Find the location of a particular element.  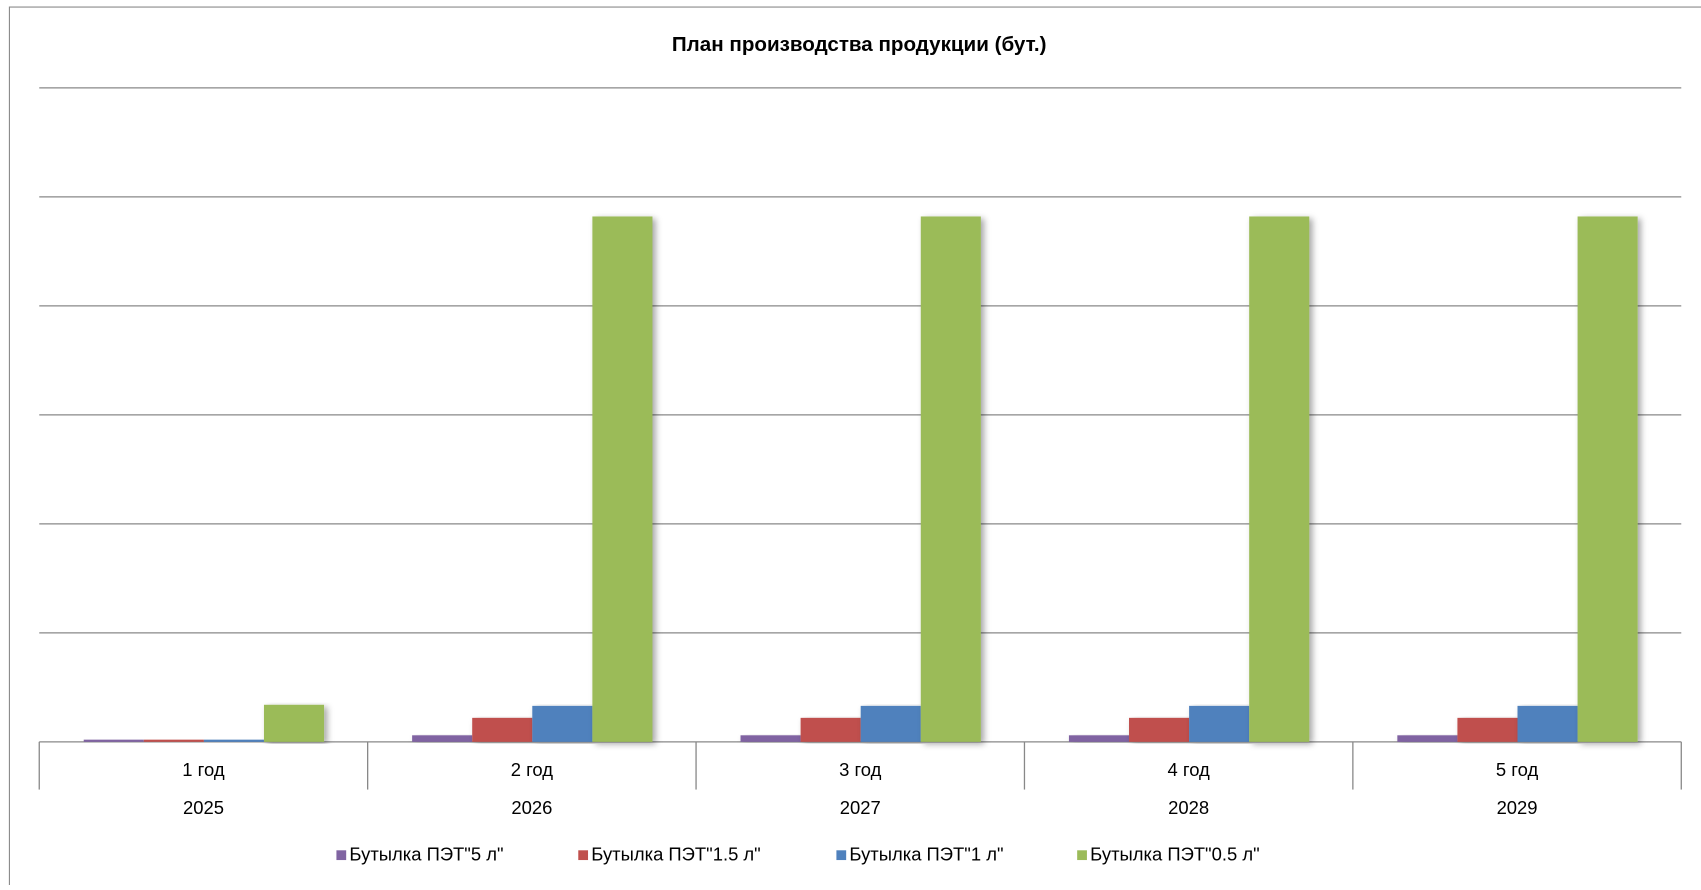

legend-label: Бутылка ПЭТ"1 л" is located at coordinates (926, 854).